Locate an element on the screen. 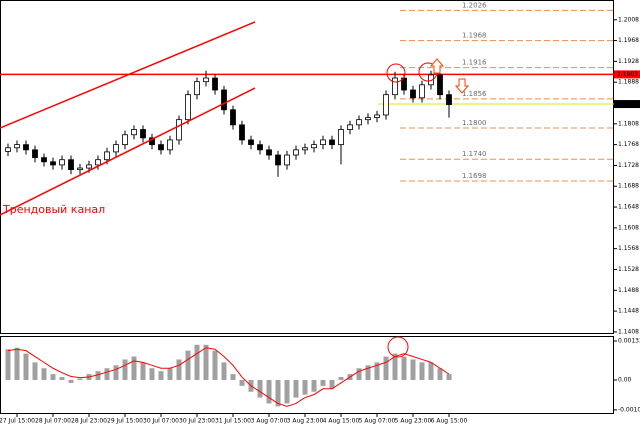 This screenshot has width=640, height=429. y-tick-label: 0.00 is located at coordinates (625, 379).